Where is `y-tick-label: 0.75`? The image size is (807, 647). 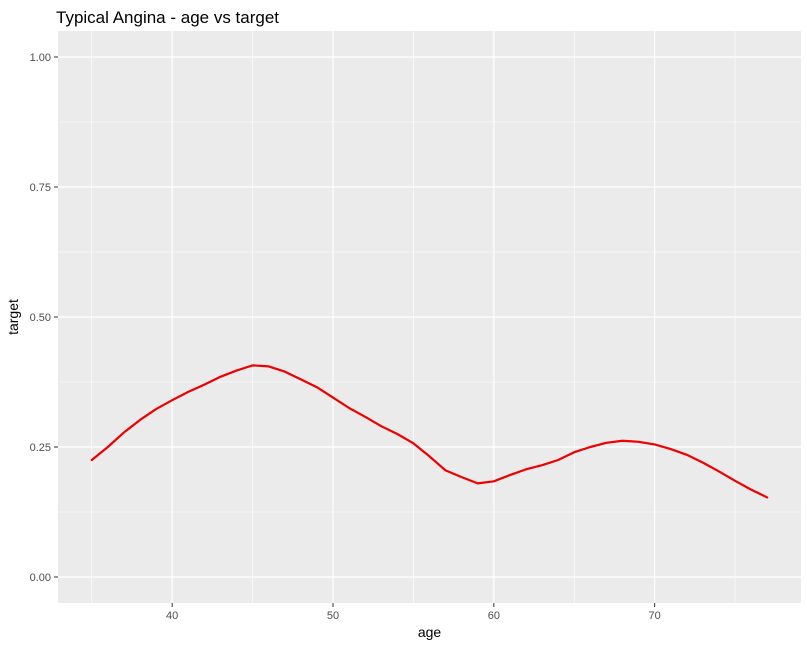 y-tick-label: 0.75 is located at coordinates (40, 188).